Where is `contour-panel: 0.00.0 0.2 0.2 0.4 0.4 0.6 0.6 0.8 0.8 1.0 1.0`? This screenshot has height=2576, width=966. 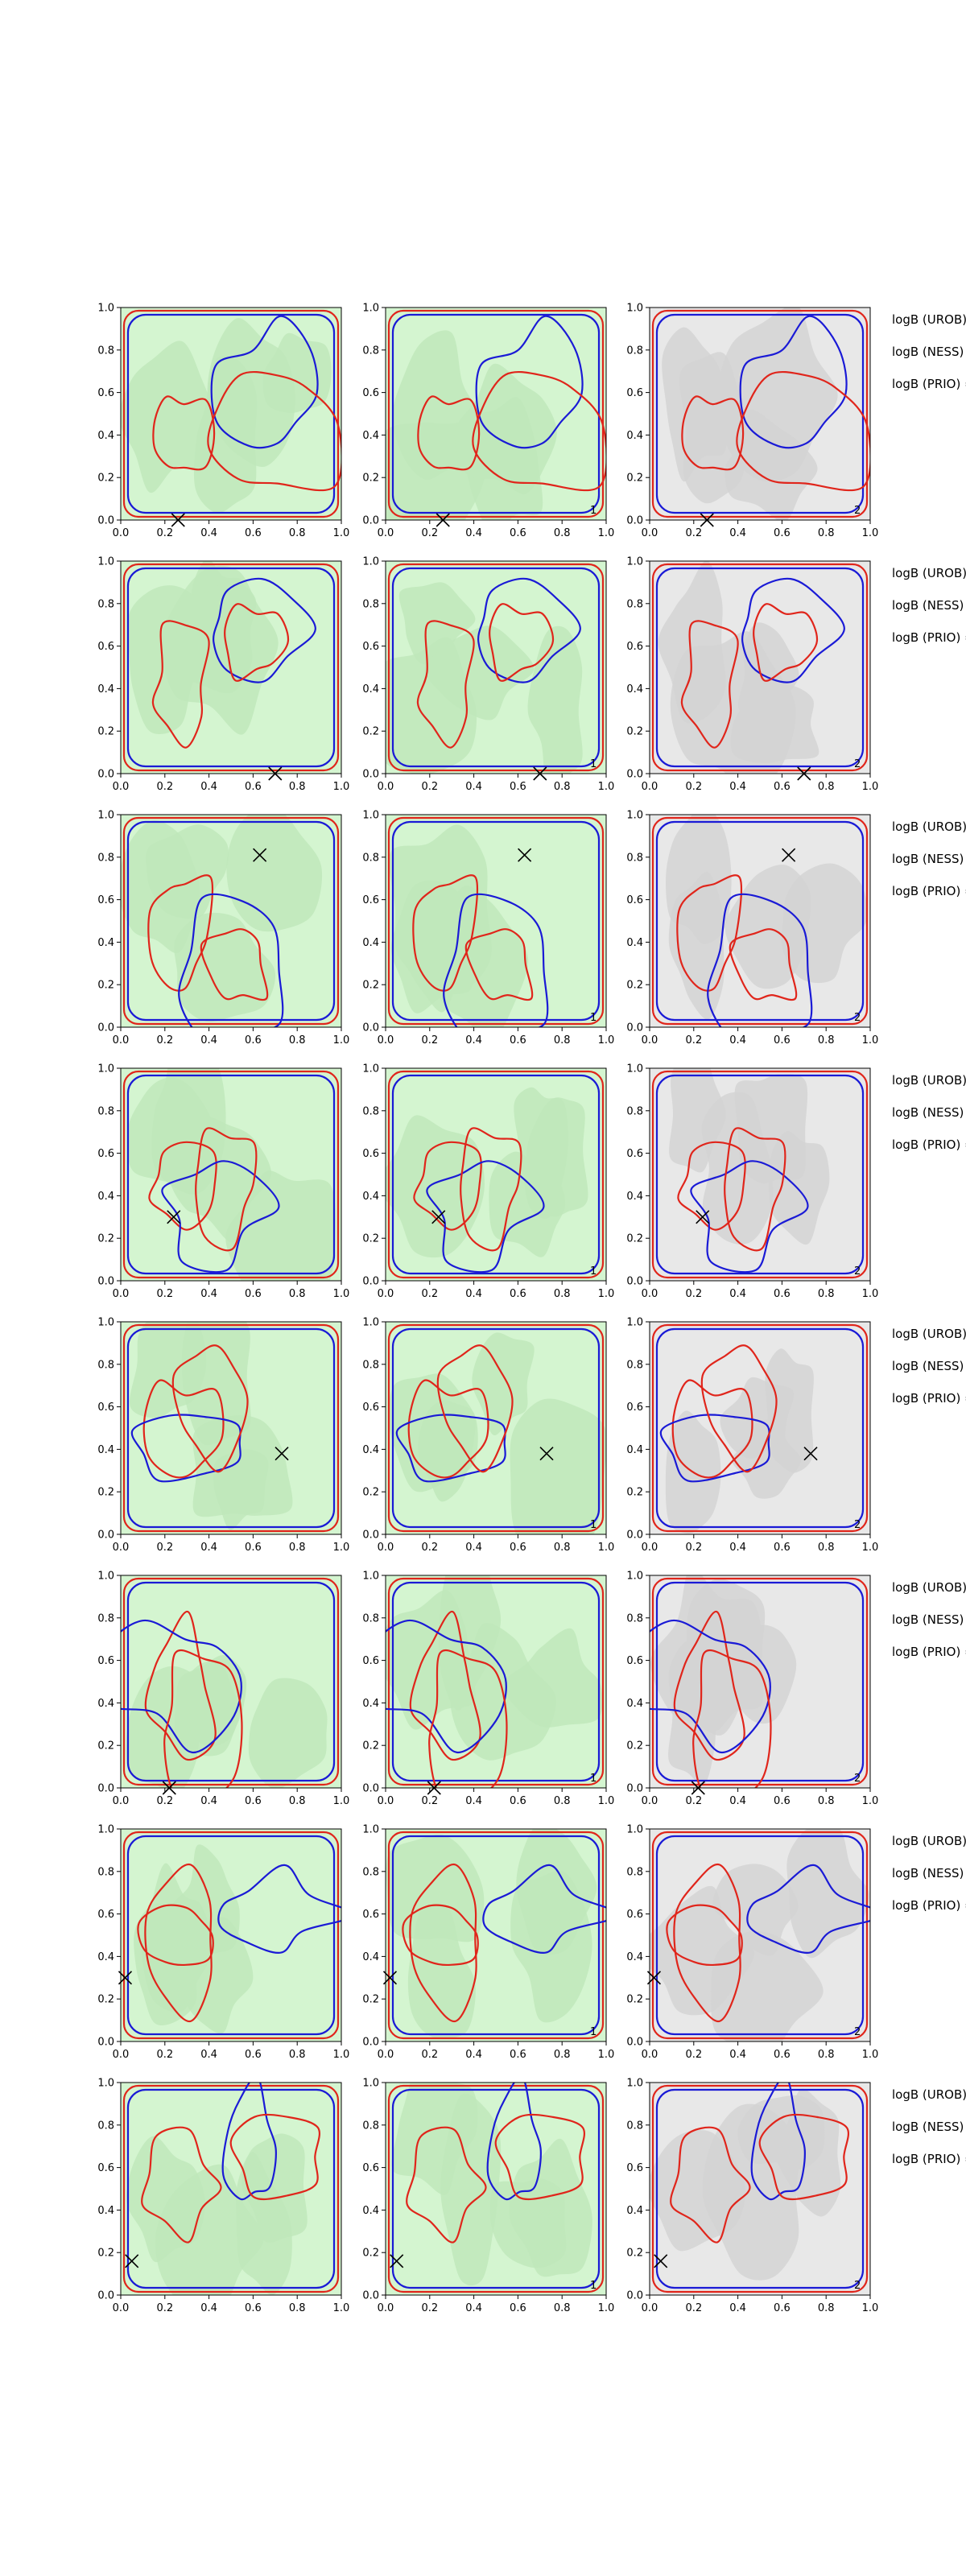
contour-panel: 0.00.0 0.2 0.2 0.4 0.4 0.6 0.6 0.8 0.8 1.0 1.0 is located at coordinates (223, 1689).